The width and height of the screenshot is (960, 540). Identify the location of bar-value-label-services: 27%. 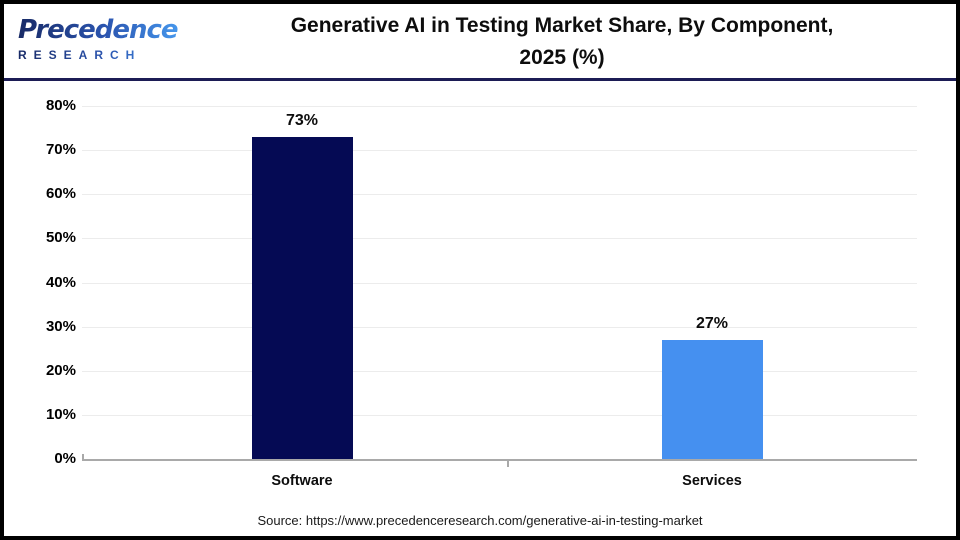
(712, 323).